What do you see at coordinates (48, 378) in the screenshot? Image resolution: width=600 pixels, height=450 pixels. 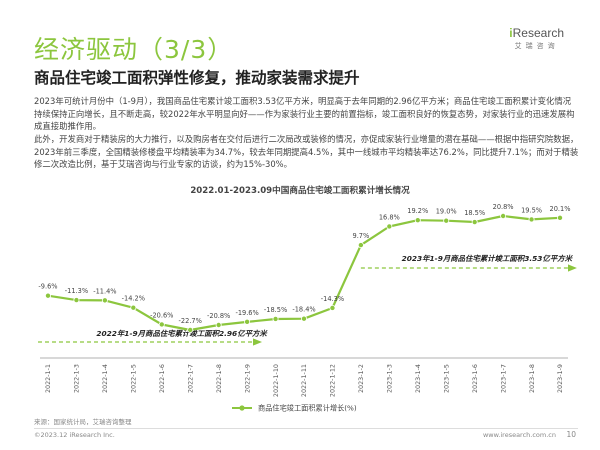 I see `x-tick-label: 2022-1-1` at bounding box center [48, 378].